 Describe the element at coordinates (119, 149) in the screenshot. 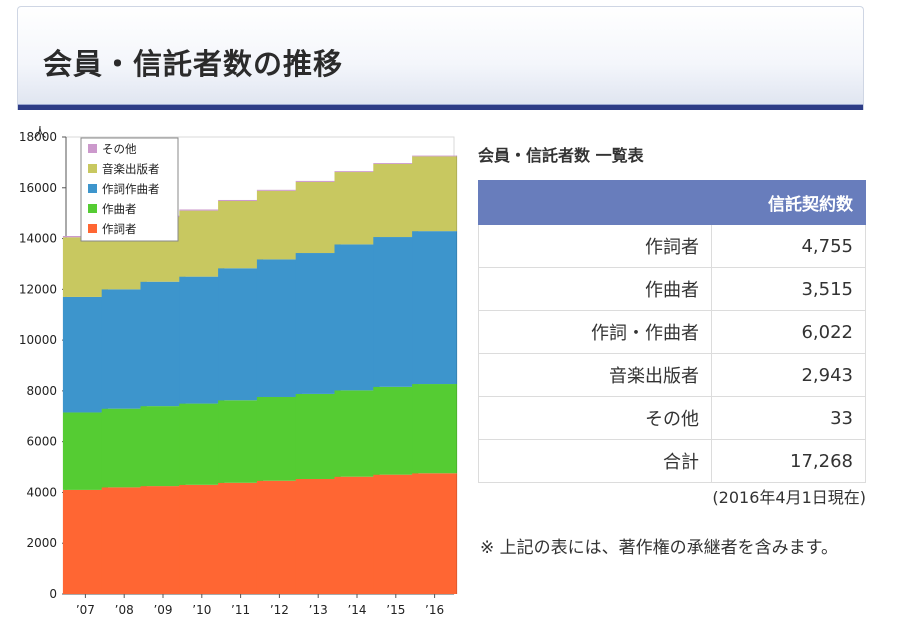

I see `legend-label: その他` at that location.